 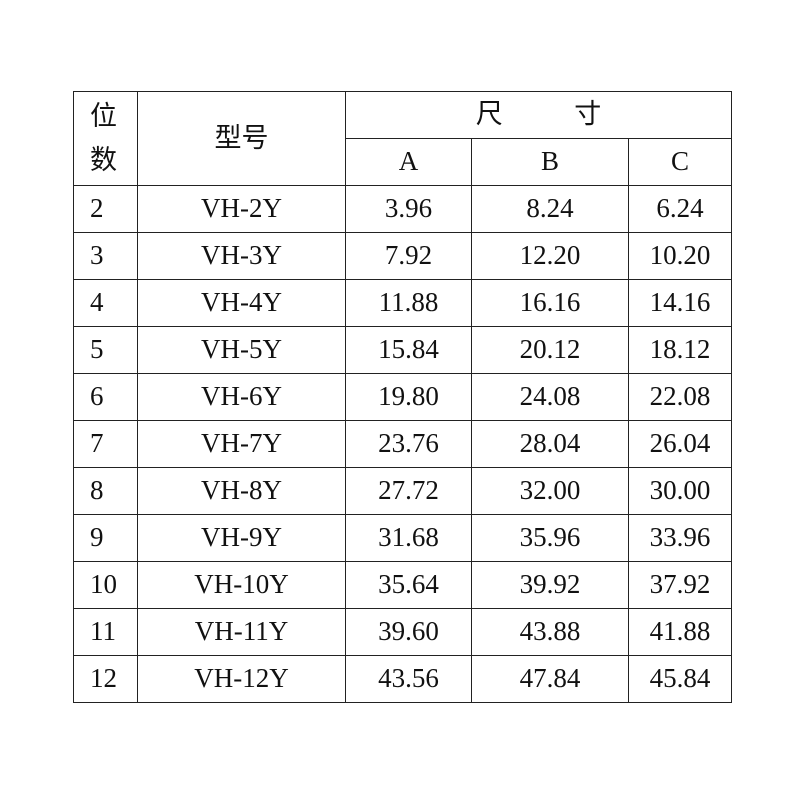 I want to click on data-row: 10 VH-10Y 35.64 39.92 37.92, so click(x=402, y=585).